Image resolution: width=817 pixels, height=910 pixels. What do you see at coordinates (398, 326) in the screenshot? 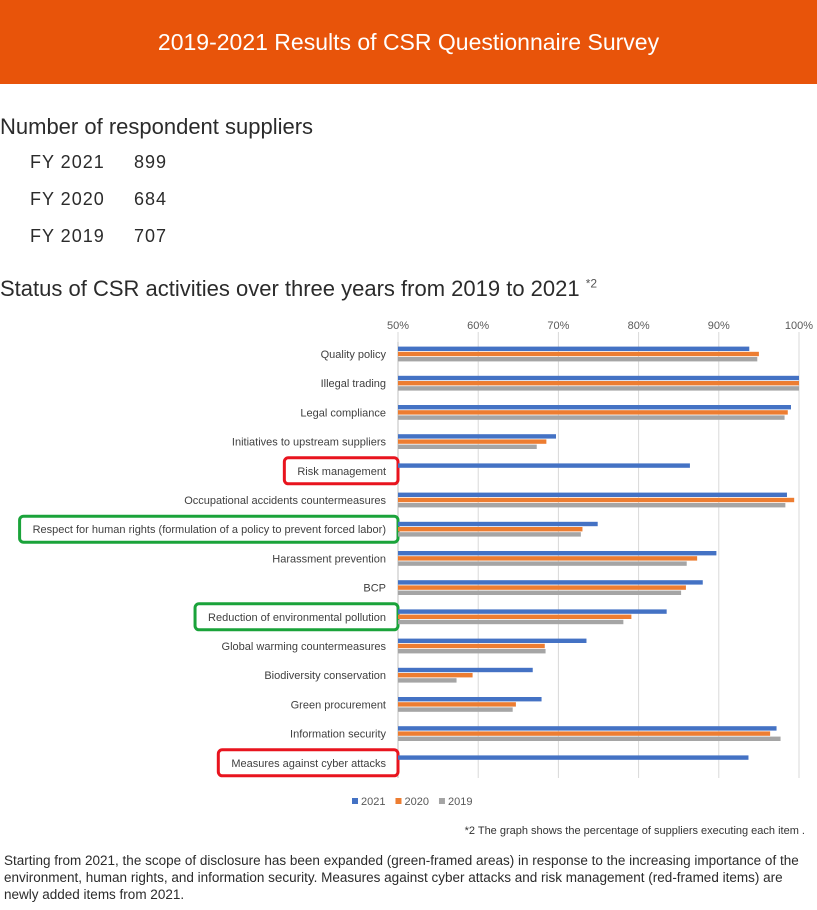
I see `x-tick-label: 50%` at bounding box center [398, 326].